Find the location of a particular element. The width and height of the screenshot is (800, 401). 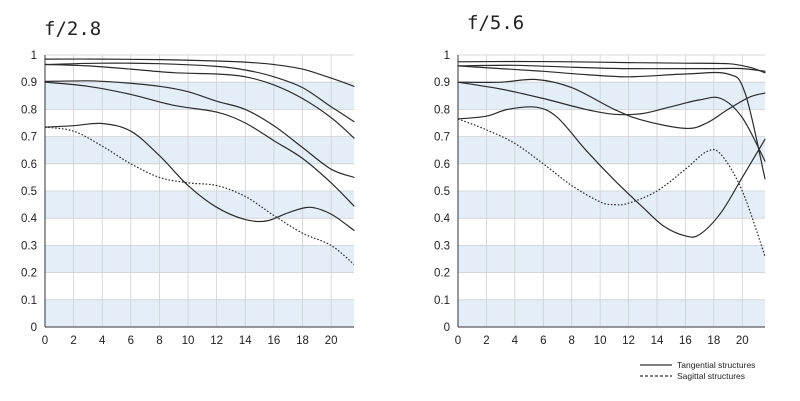

legend-tangential-label: Tangential structures is located at coordinates (716, 365).